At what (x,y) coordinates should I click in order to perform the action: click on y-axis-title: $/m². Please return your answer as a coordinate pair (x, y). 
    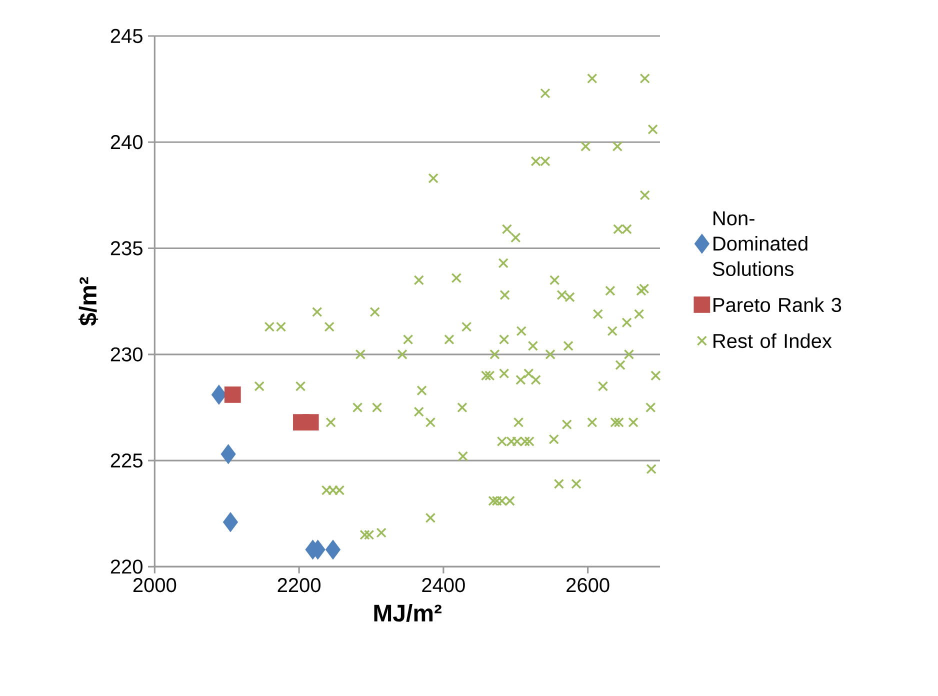
    Looking at the image, I should click on (88, 301).